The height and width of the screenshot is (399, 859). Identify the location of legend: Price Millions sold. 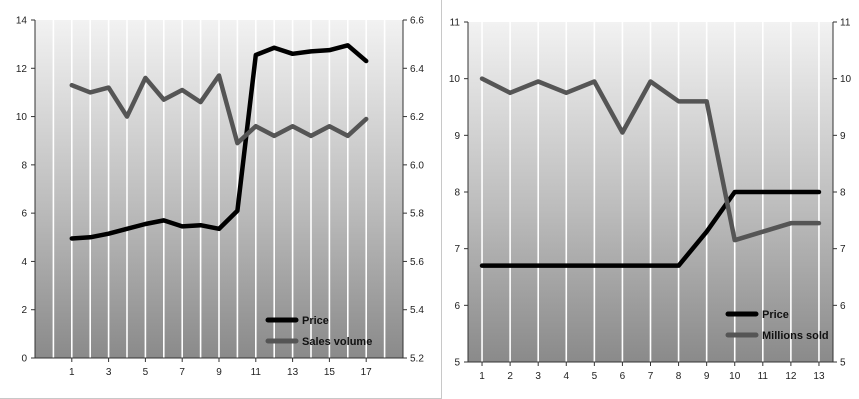
(777, 325).